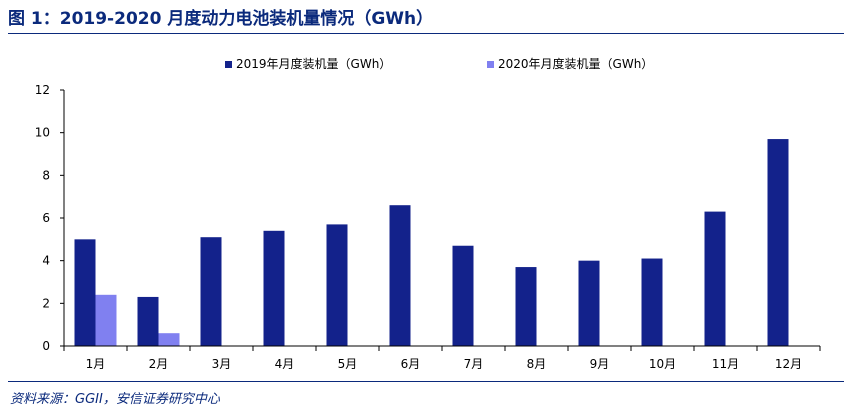  What do you see at coordinates (96, 364) in the screenshot?
I see `x-tick-label: 1月` at bounding box center [96, 364].